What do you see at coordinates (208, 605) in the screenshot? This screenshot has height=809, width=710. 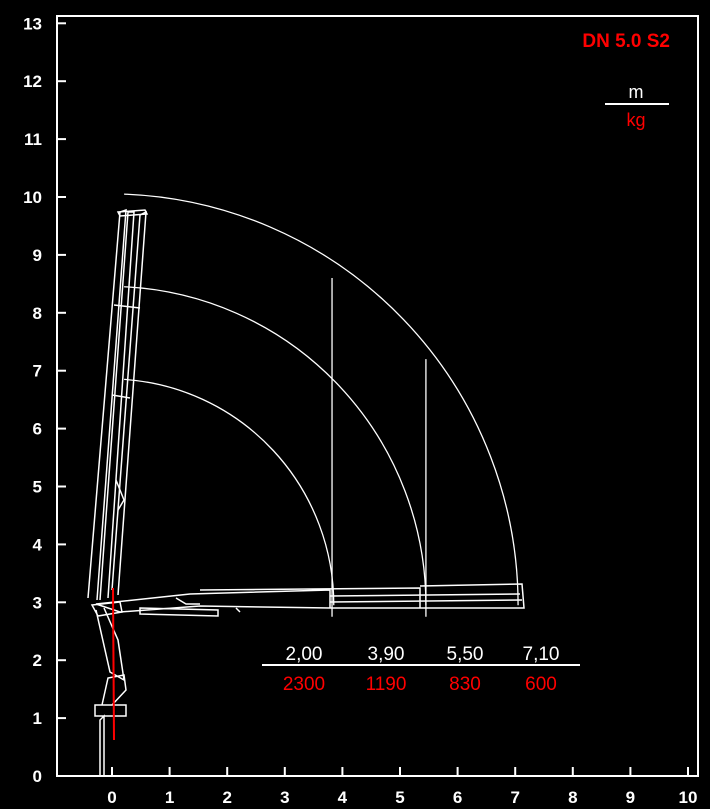 I see `boom-hook-detail` at bounding box center [208, 605].